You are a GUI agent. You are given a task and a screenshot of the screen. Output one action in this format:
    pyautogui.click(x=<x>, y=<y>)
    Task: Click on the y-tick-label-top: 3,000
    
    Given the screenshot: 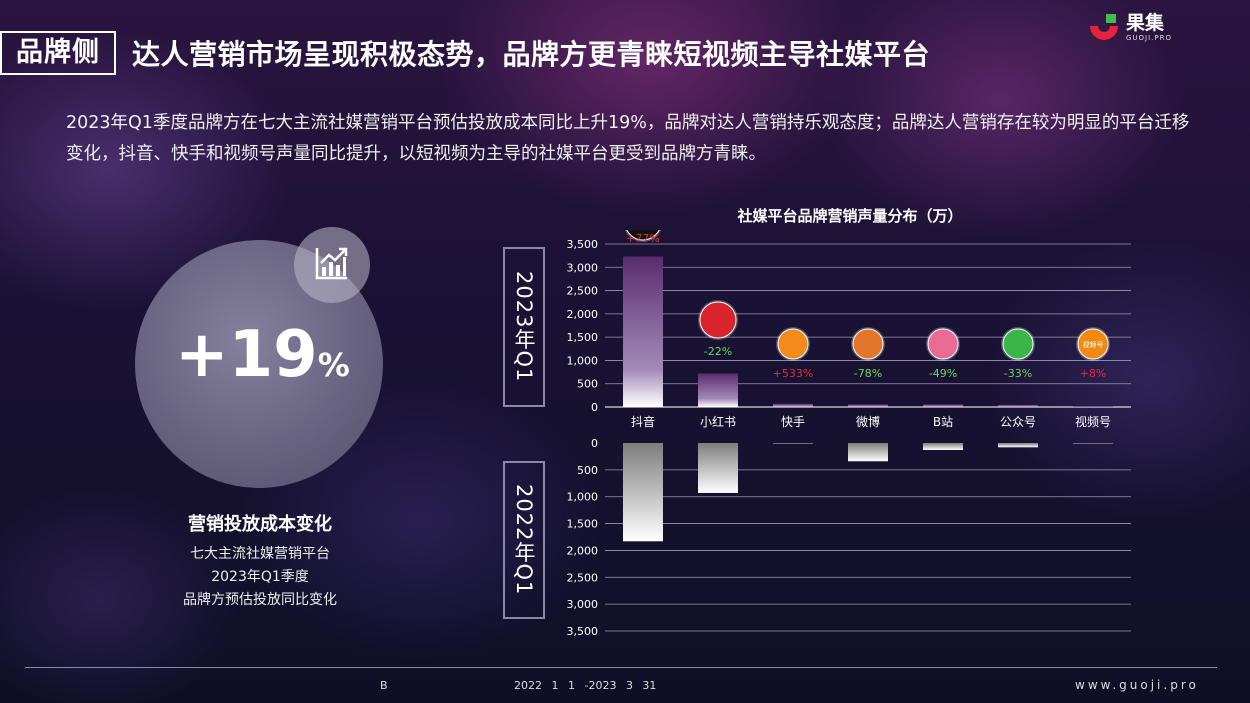 What is the action you would take?
    pyautogui.click(x=583, y=267)
    